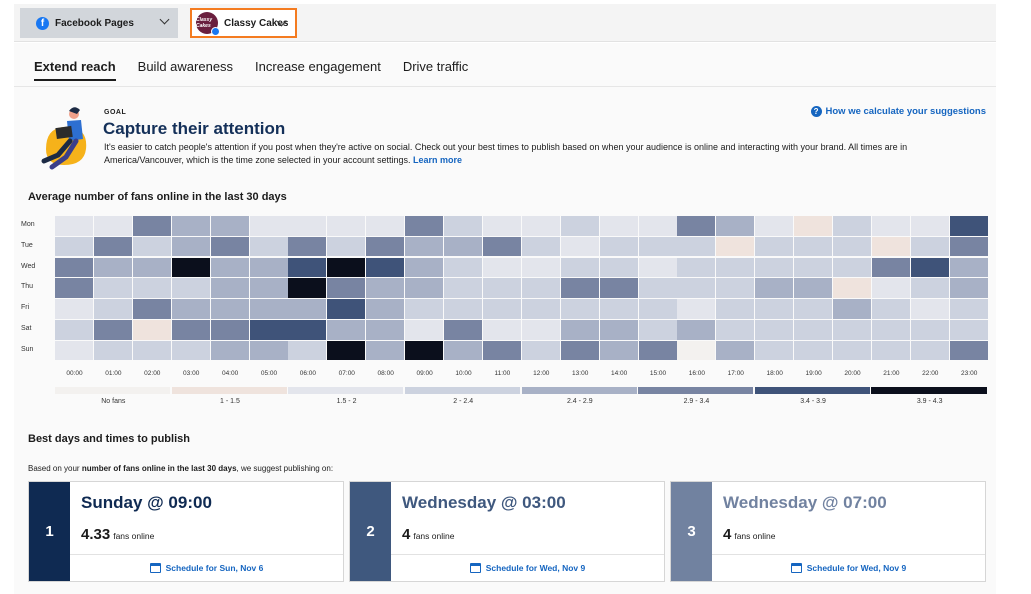  Describe the element at coordinates (308, 373) in the screenshot. I see `hour-label: 06:00` at that location.